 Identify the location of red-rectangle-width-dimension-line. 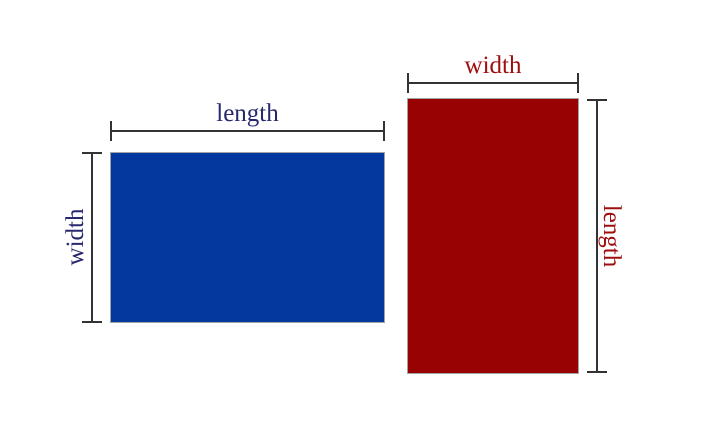
(493, 83).